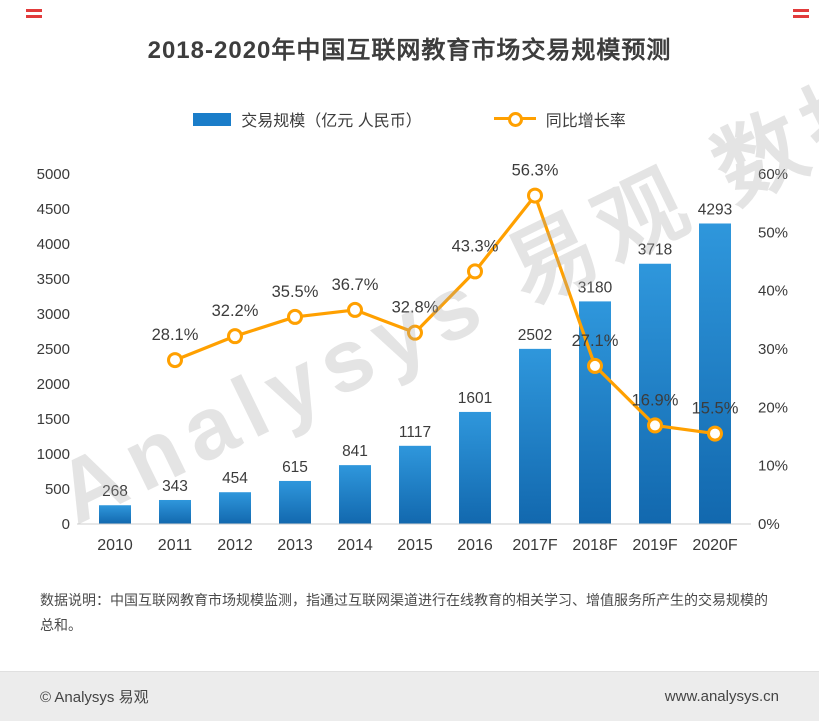  Describe the element at coordinates (53, 279) in the screenshot. I see `left-axis-tick-label: 3500` at that location.